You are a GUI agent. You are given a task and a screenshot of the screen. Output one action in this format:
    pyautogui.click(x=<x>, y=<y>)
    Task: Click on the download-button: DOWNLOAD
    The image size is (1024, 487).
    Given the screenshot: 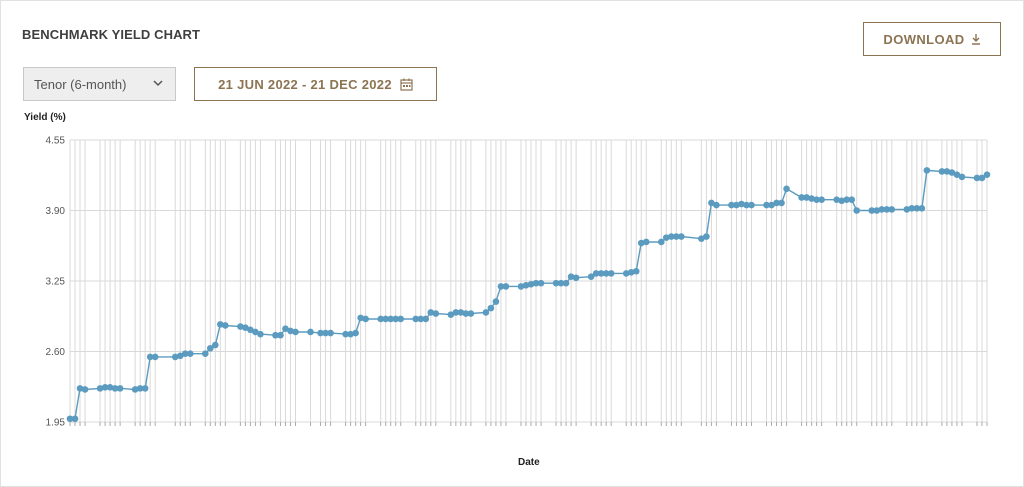 What is the action you would take?
    pyautogui.click(x=932, y=39)
    